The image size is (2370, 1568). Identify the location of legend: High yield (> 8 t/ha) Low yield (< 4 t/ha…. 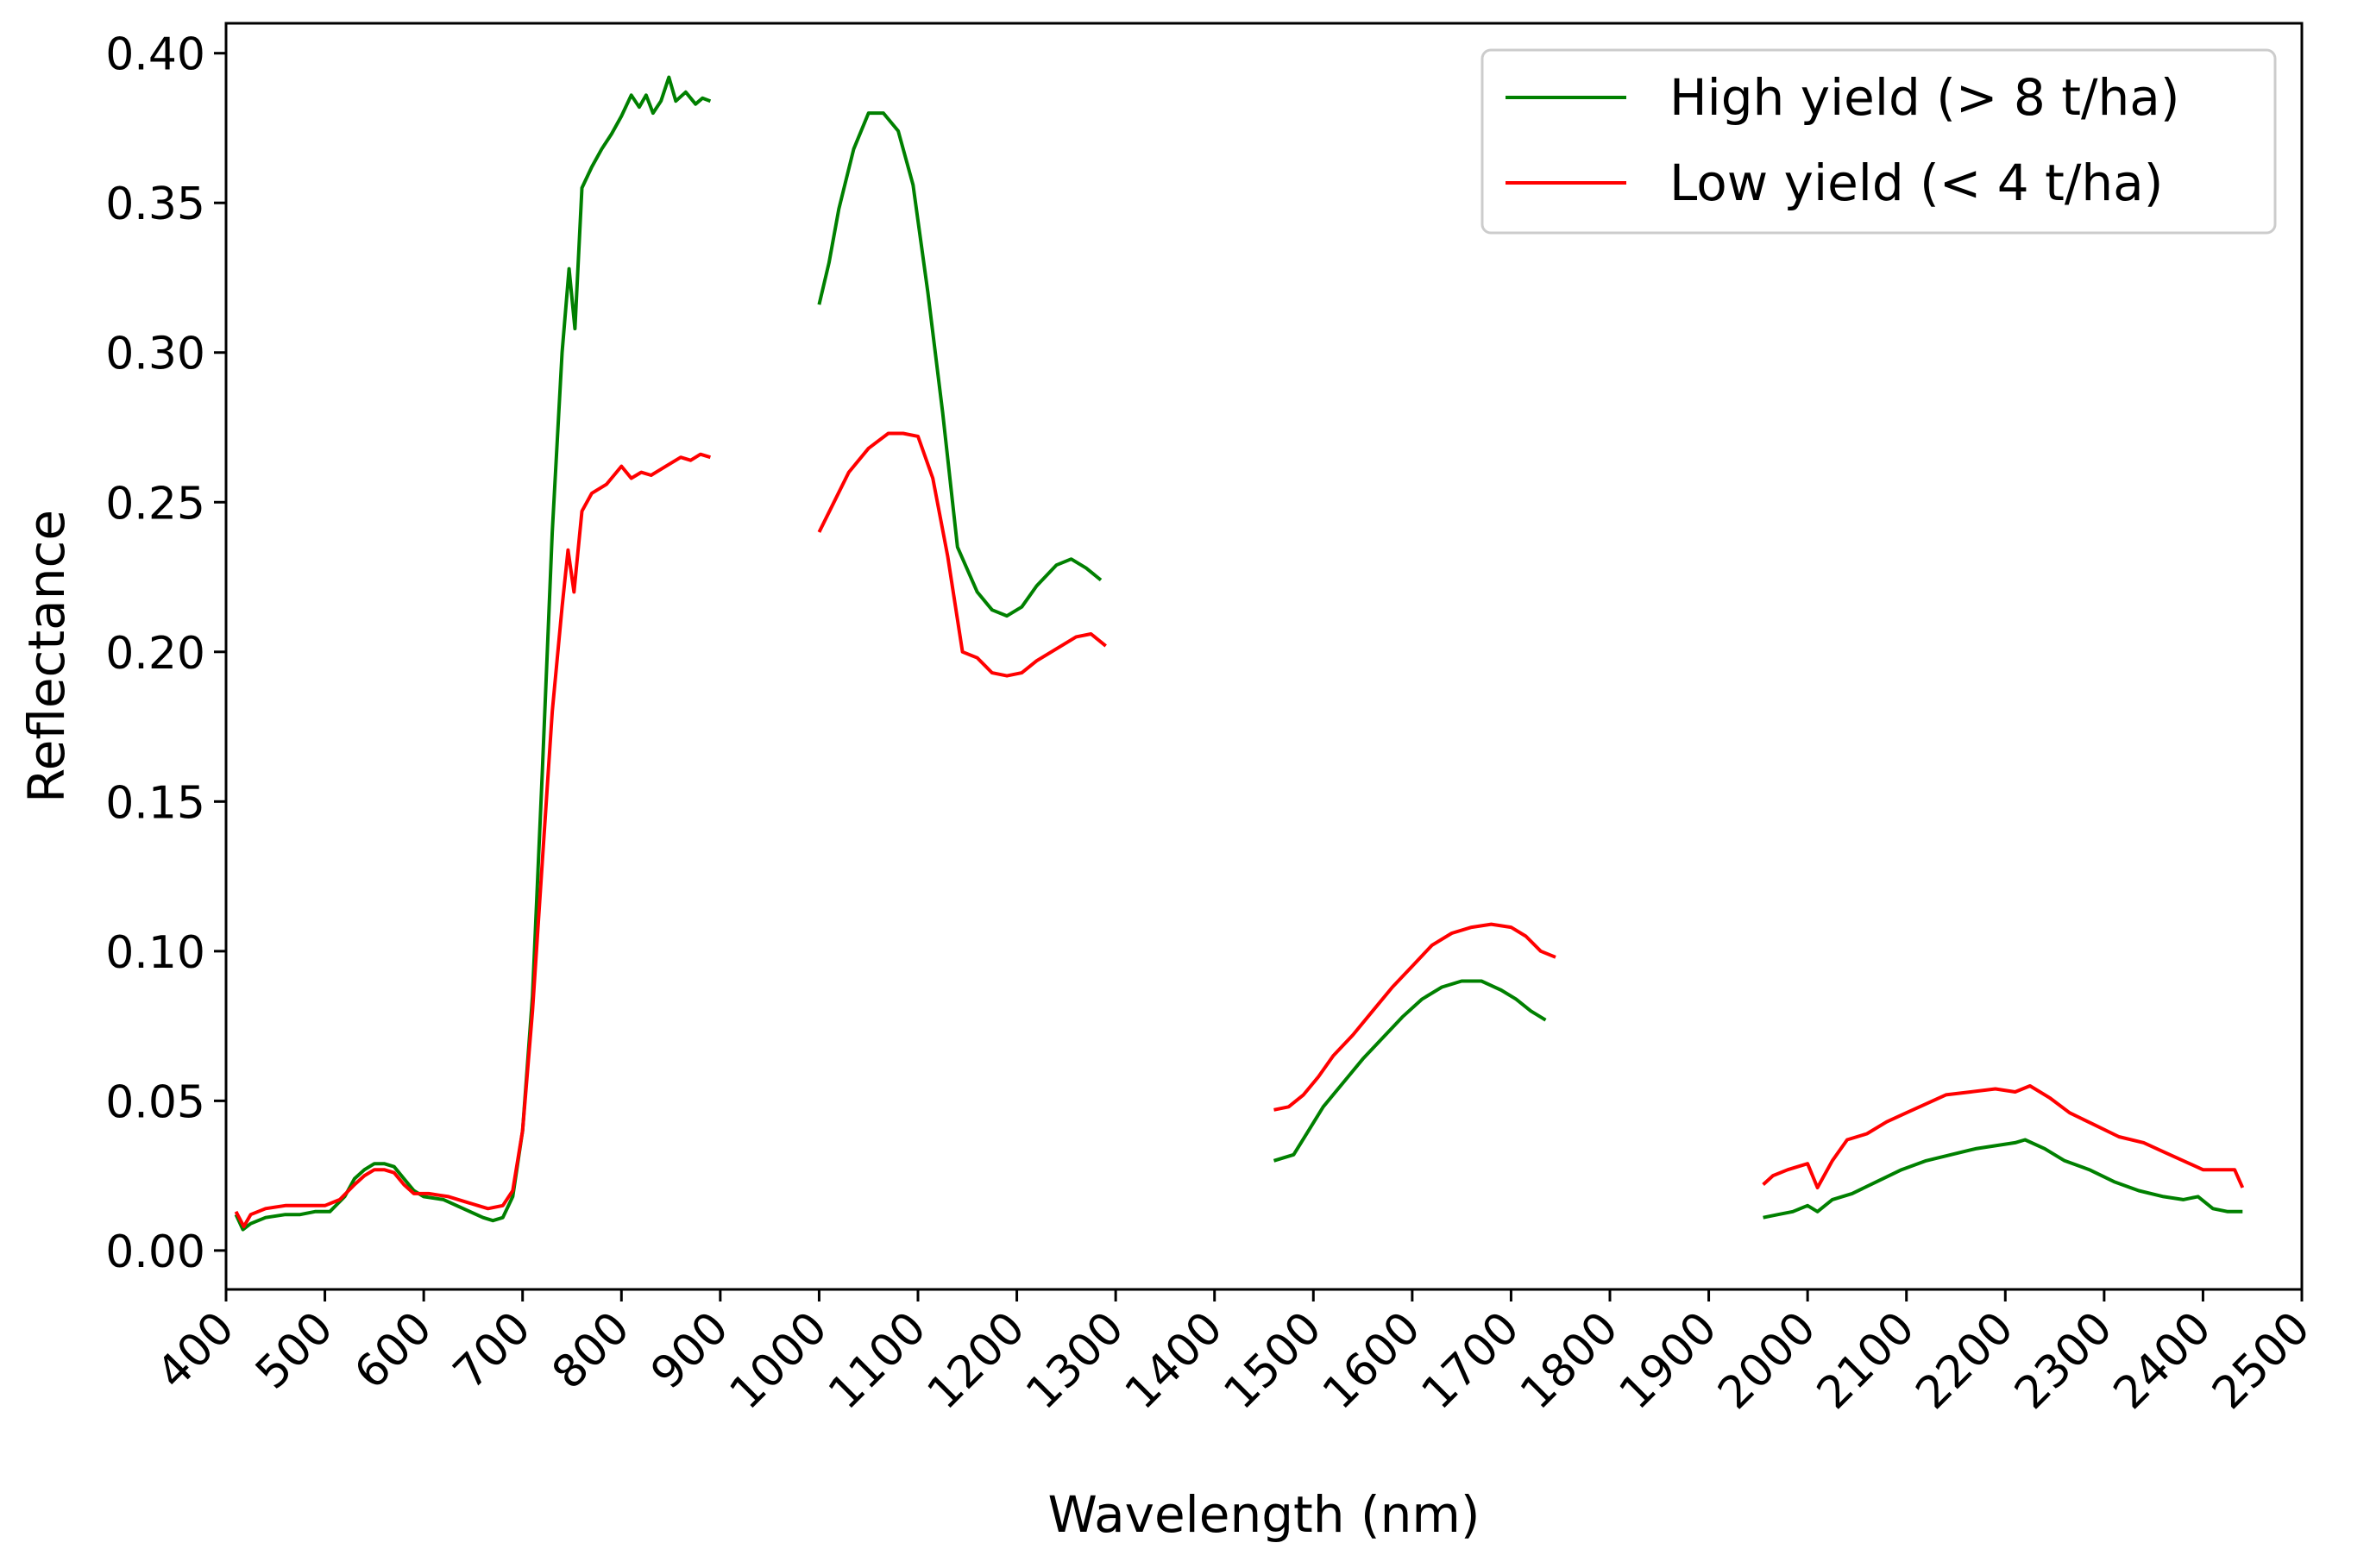
(1879, 141).